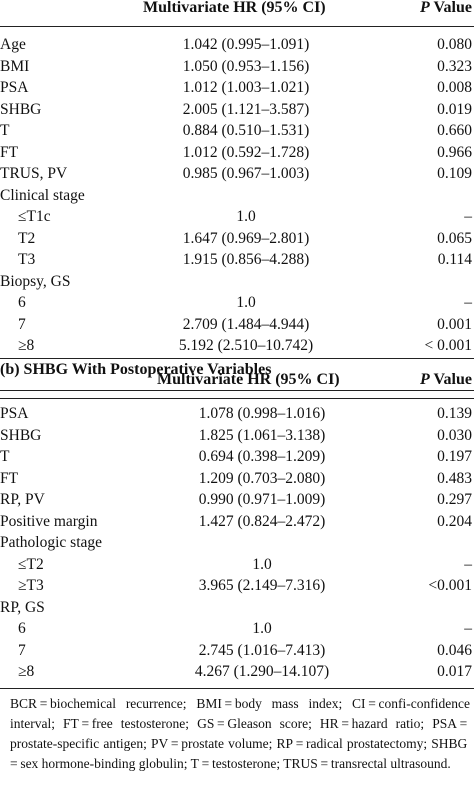 The width and height of the screenshot is (474, 808). I want to click on table-row: T 0.884 (0.510–1.531) 0.660, so click(237, 132).